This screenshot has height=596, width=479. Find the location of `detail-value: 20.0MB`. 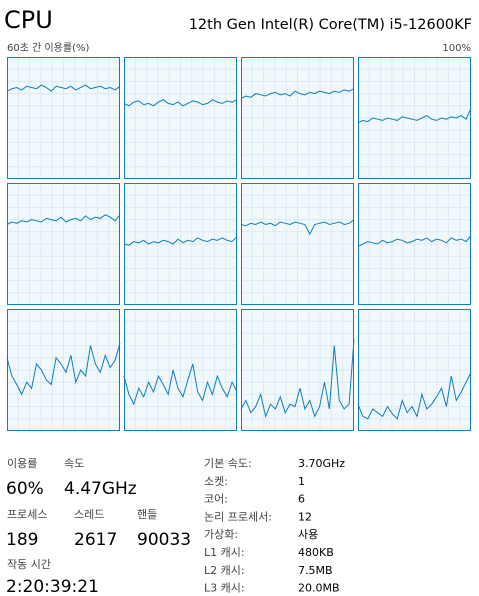

detail-value: 20.0MB is located at coordinates (319, 588).